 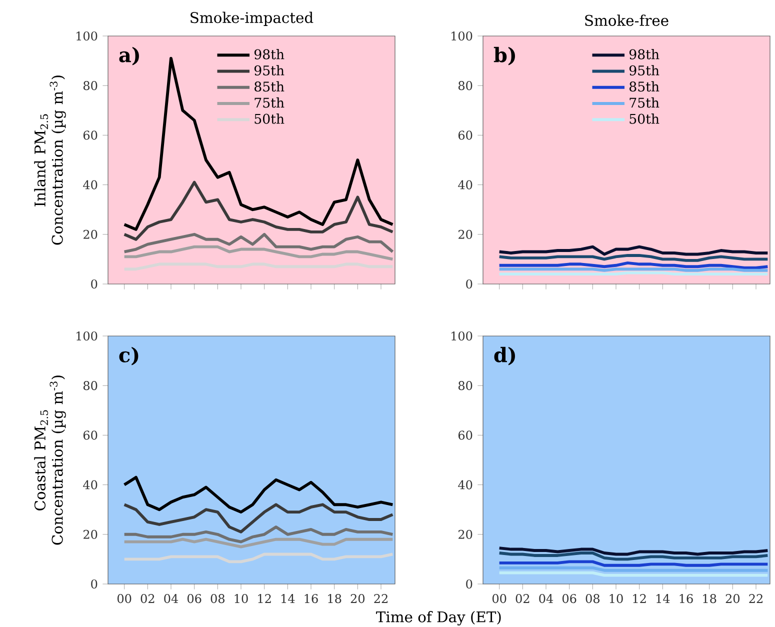 I want to click on chart-title: Smoke-free, so click(x=626, y=20).